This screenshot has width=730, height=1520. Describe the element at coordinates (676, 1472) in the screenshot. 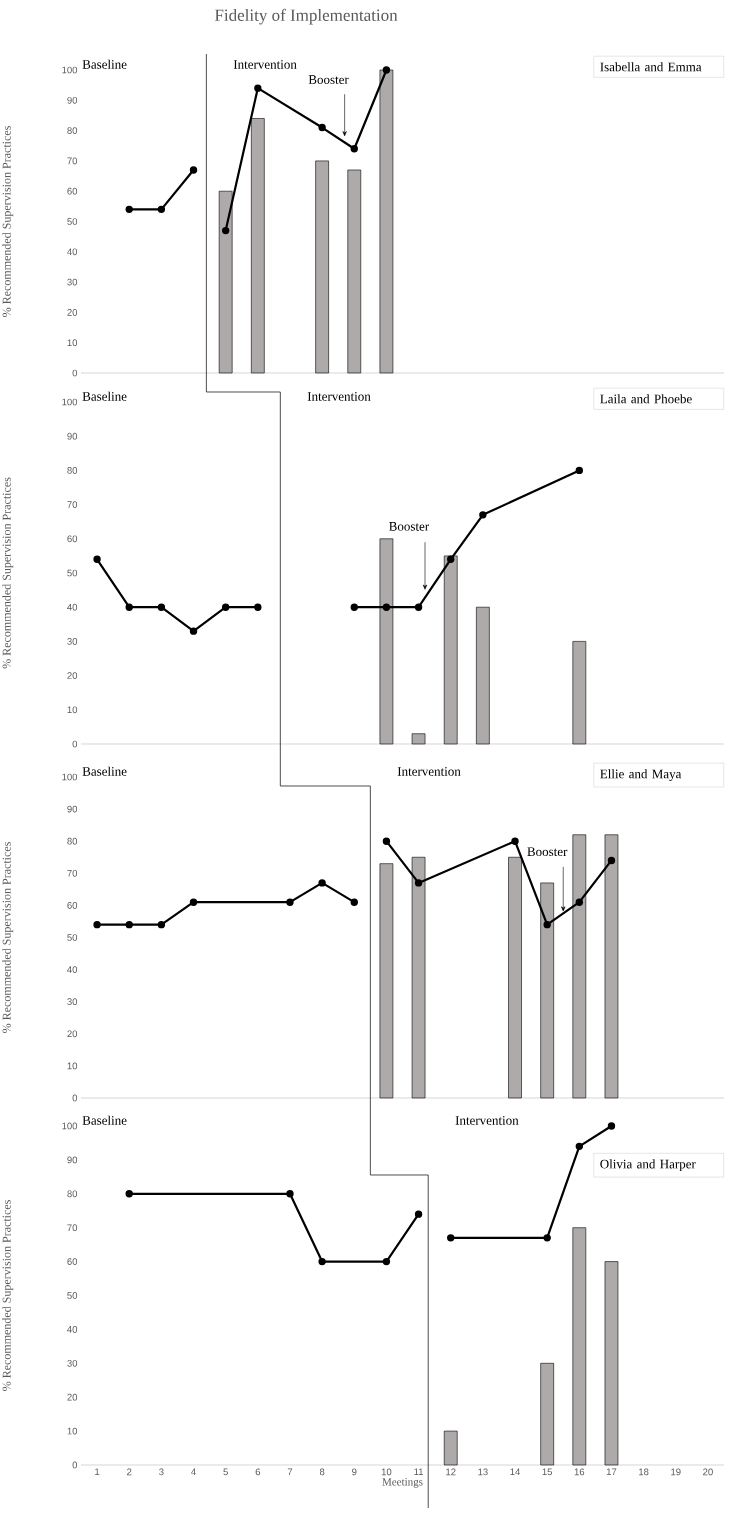

I see `x-tick-label: 19` at that location.